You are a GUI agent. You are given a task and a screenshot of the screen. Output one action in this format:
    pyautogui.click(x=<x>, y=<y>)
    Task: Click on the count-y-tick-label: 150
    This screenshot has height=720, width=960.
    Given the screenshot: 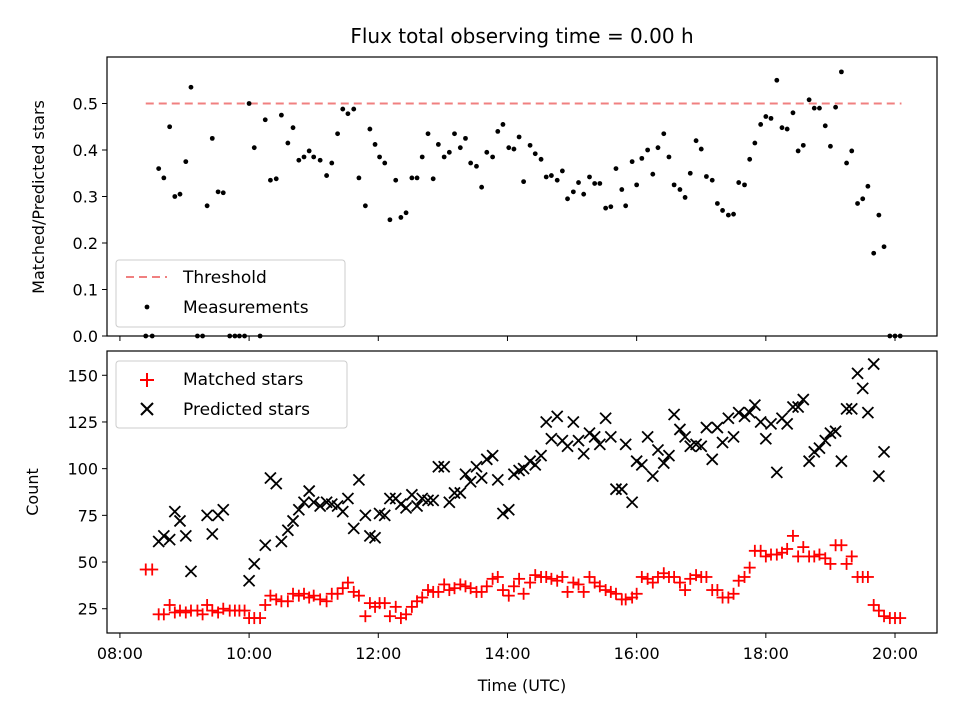 What is the action you would take?
    pyautogui.click(x=82, y=375)
    